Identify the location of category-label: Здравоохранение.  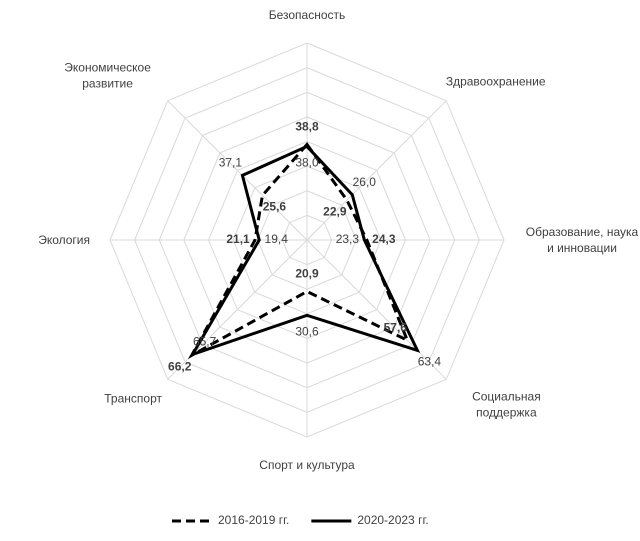
(495, 80).